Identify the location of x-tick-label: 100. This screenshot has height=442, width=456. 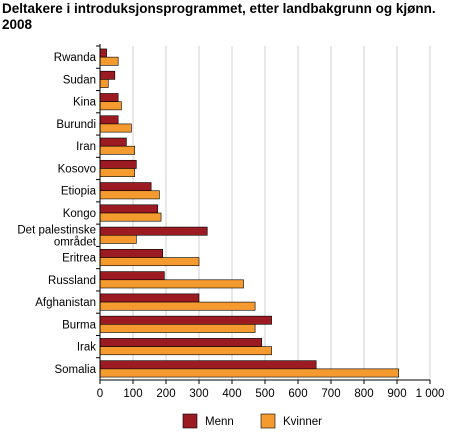
(132, 394).